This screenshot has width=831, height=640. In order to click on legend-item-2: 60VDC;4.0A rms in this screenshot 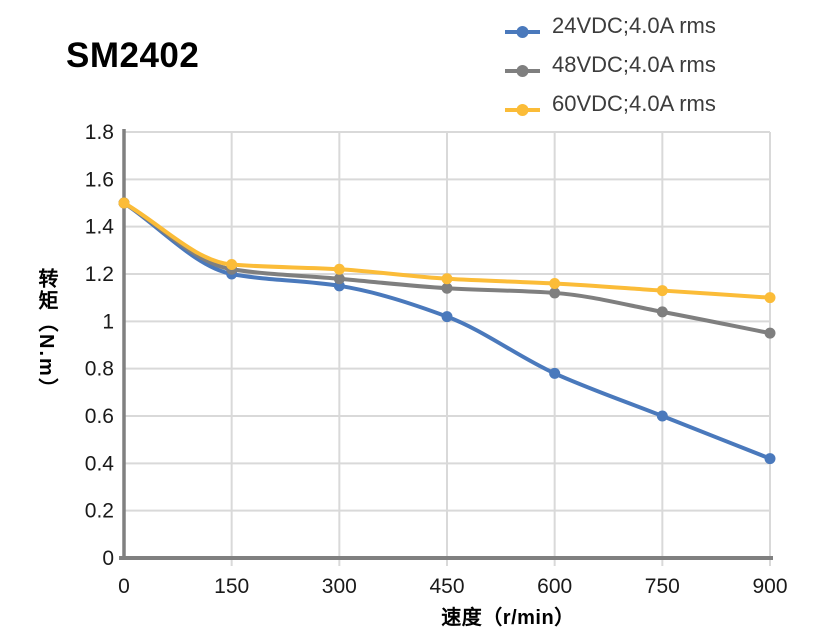, I will do `click(609, 103)`.